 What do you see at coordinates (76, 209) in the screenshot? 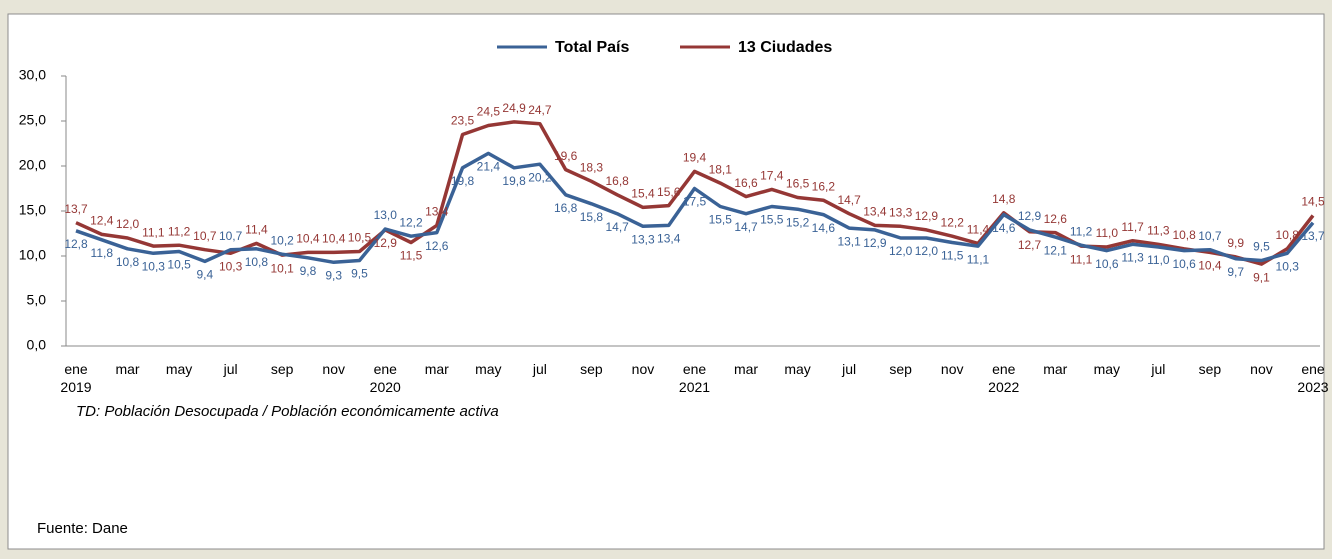
I see `value-label: 13,7` at bounding box center [76, 209].